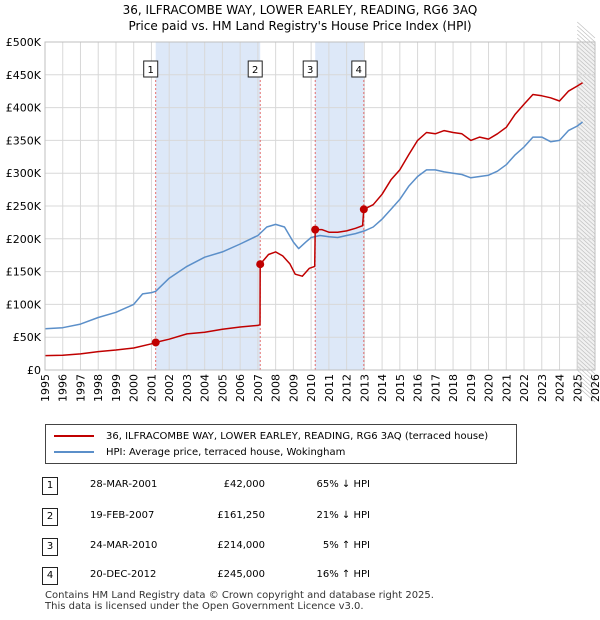  What do you see at coordinates (50, 576) in the screenshot?
I see `sale-number-badge: 4` at bounding box center [50, 576].